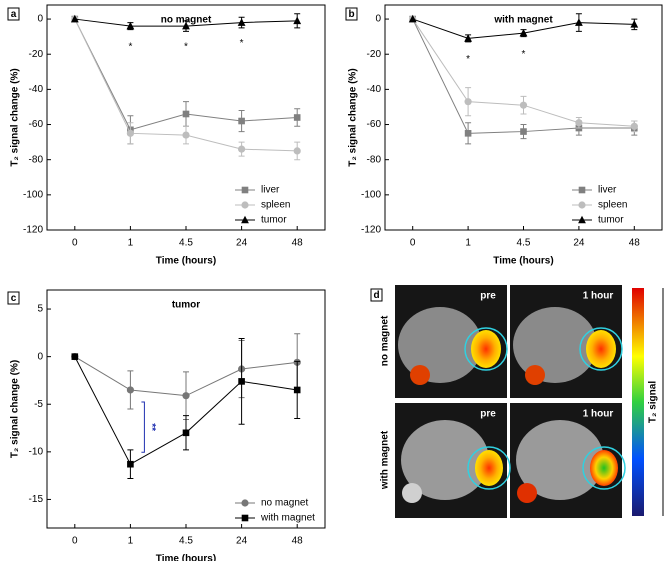 The height and width of the screenshot is (561, 668). I want to click on y-tick-label: -40, so click(36, 89).